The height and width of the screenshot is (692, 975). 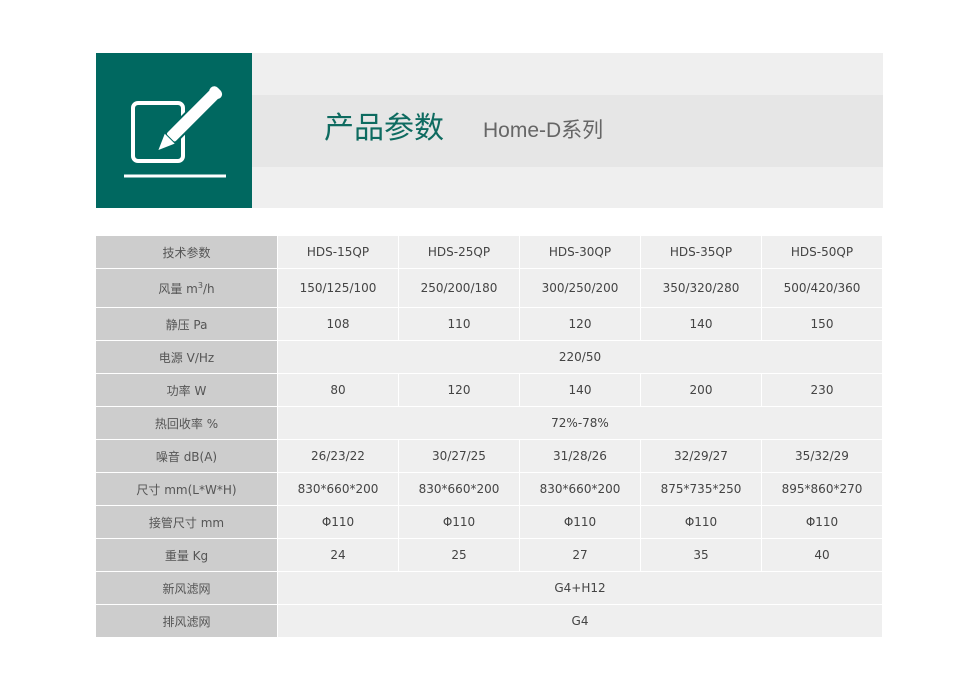 What do you see at coordinates (186, 423) in the screenshot?
I see `row-label: 热回收率 %` at bounding box center [186, 423].